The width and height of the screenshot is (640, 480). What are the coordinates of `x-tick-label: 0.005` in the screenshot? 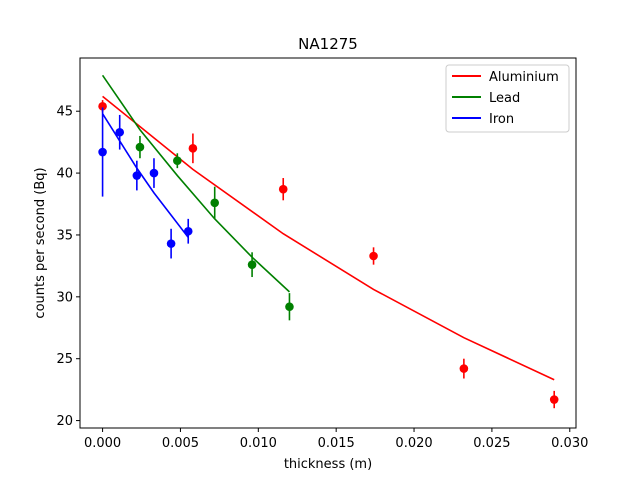 It's located at (180, 443).